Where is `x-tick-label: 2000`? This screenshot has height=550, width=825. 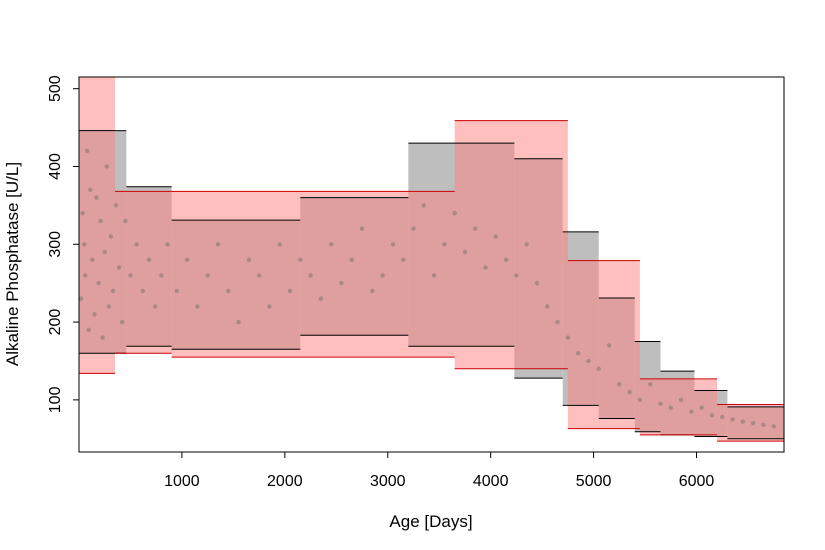
x-tick-label: 2000 is located at coordinates (285, 481).